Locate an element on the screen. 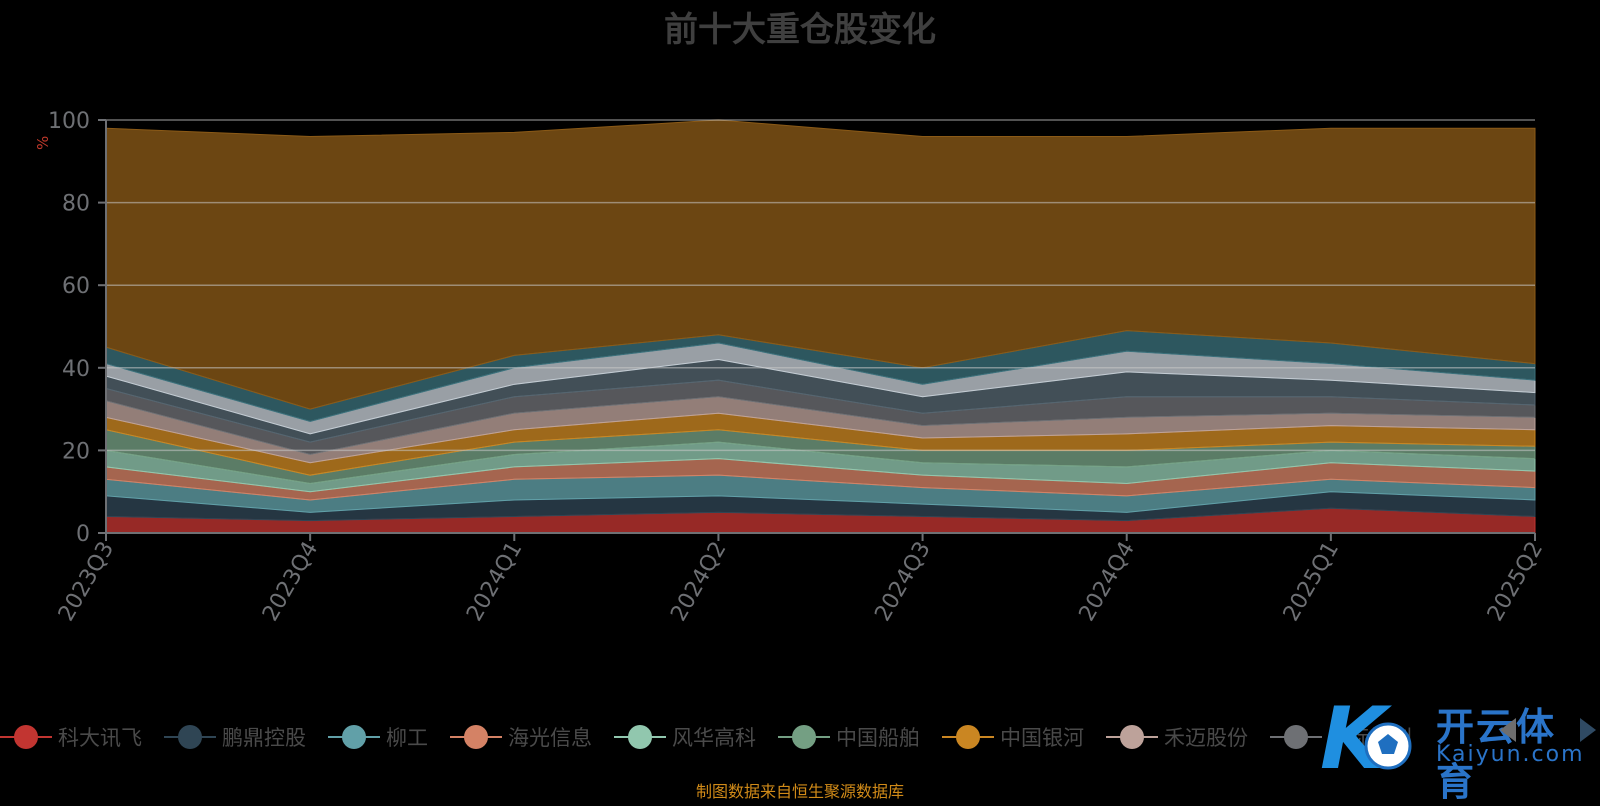 This screenshot has height=806, width=1600. x-tick-label-0: 2023Q3 is located at coordinates (86, 582).